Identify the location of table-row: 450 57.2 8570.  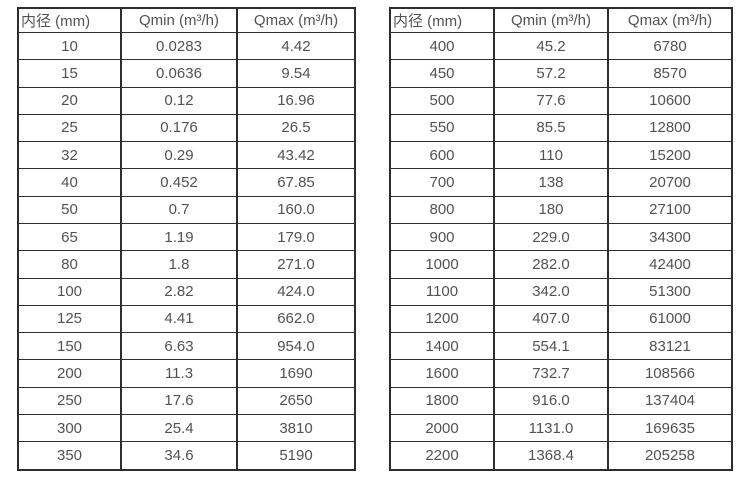
(561, 73).